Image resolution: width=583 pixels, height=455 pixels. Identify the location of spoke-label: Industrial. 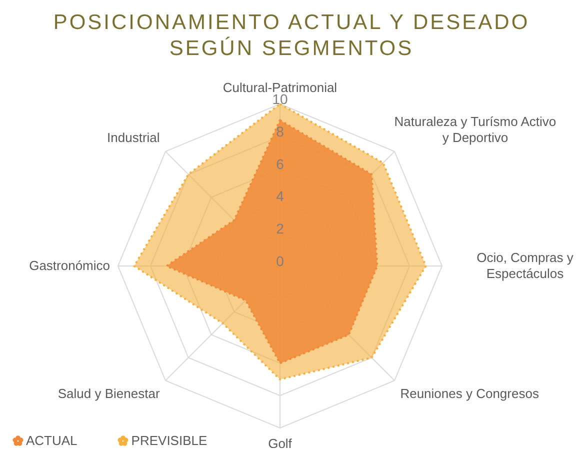
(133, 137).